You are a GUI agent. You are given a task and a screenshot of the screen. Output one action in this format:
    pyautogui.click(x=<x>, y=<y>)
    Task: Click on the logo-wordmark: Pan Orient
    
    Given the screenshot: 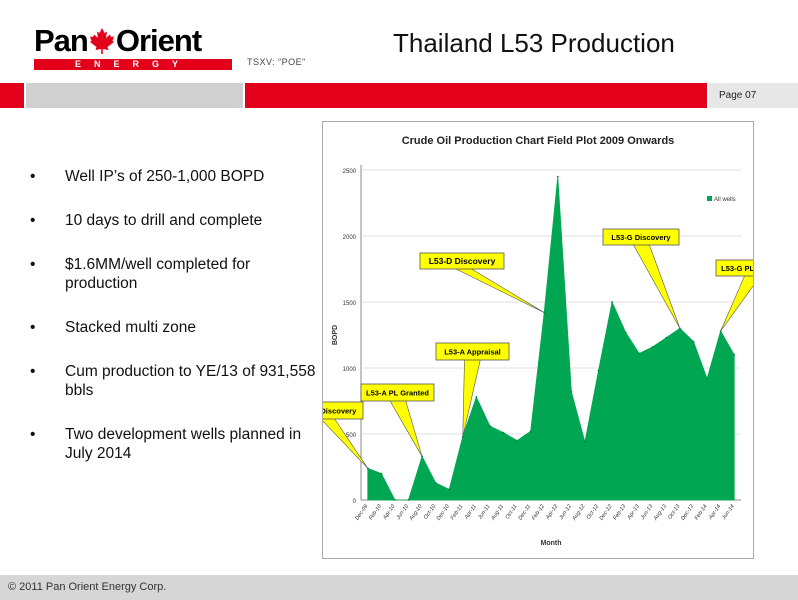 What is the action you would take?
    pyautogui.click(x=118, y=40)
    